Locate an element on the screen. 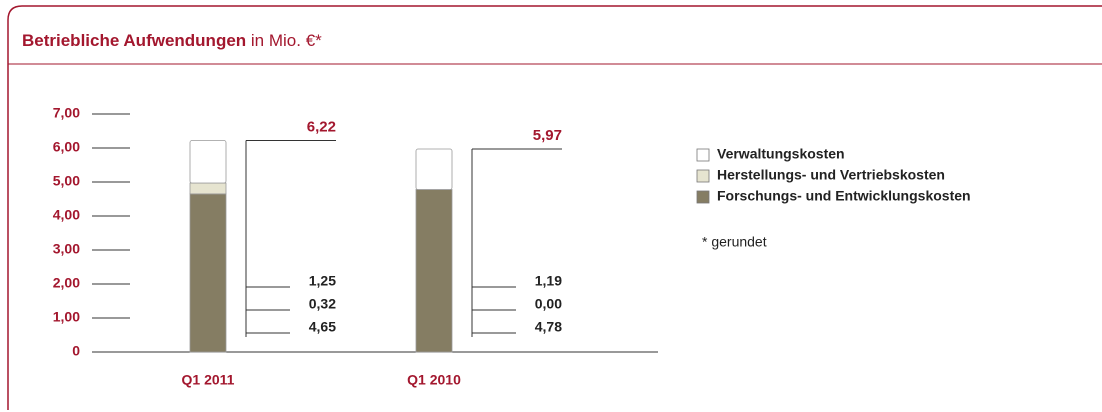 This screenshot has height=412, width=1102. value-label: 4,65 is located at coordinates (322, 327).